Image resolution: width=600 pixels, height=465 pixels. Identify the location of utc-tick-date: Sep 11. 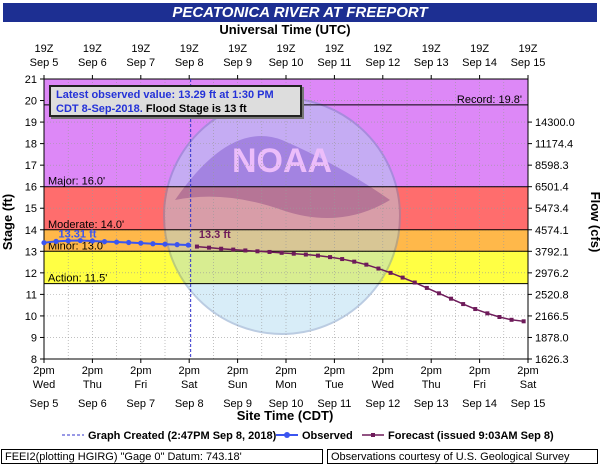
(334, 63).